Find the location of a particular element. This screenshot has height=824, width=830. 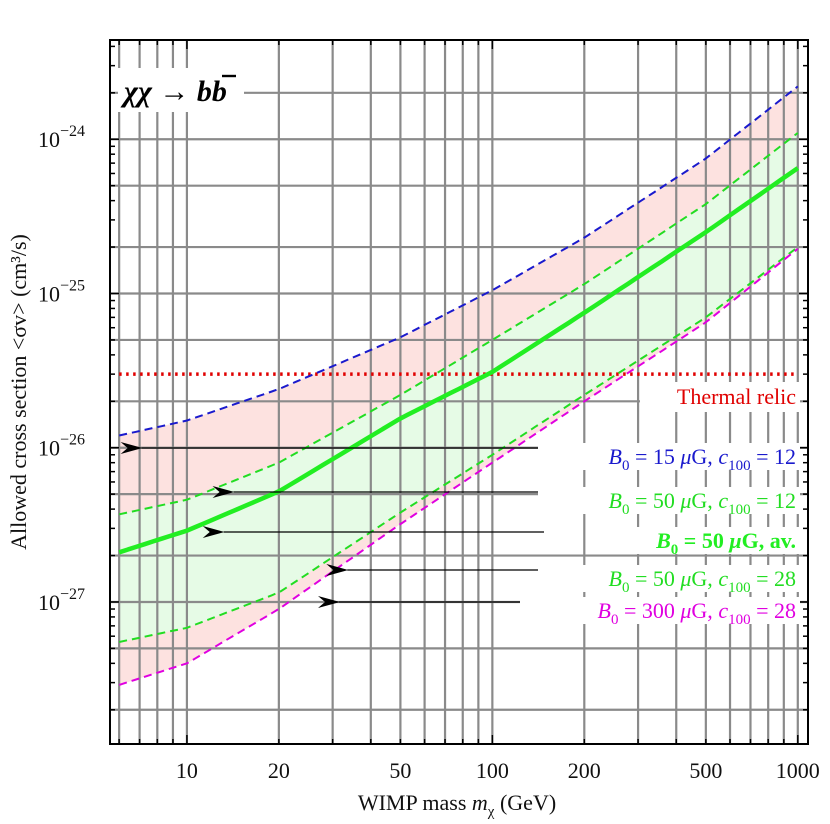

process-label: χχ → bb is located at coordinates (173, 91).